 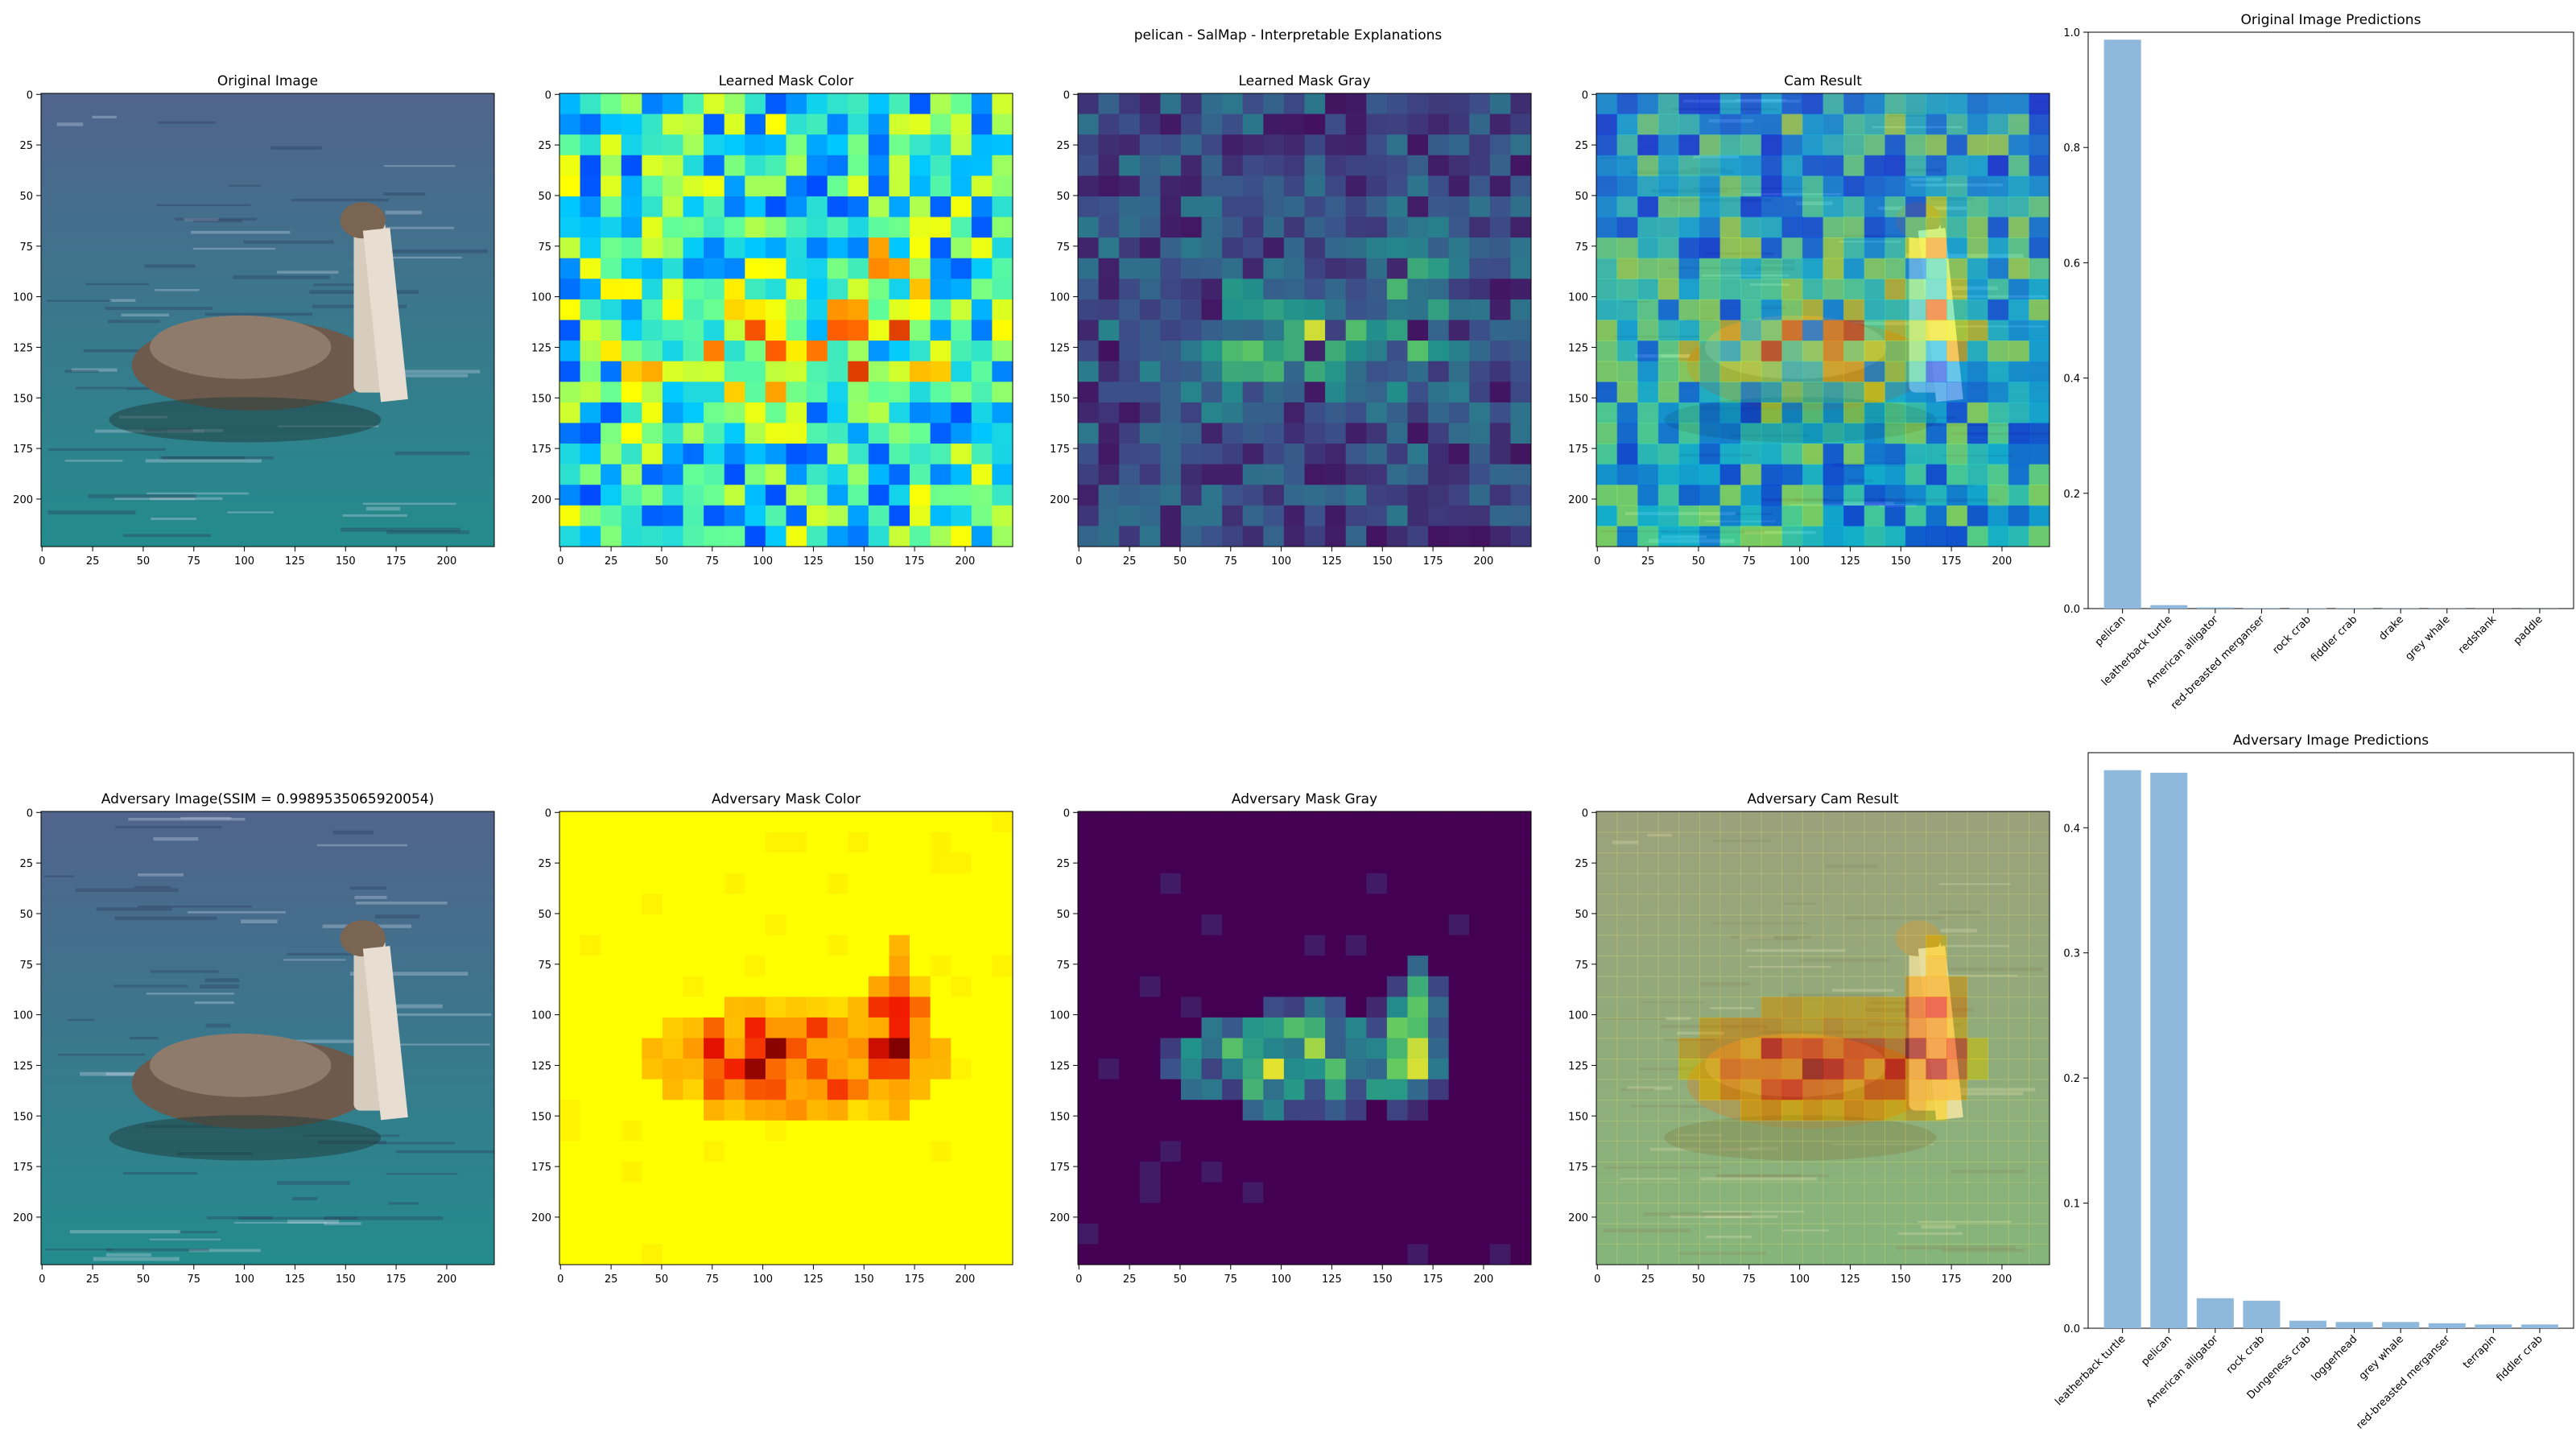 I want to click on y-tick-label: 1.0, so click(x=2071, y=33).